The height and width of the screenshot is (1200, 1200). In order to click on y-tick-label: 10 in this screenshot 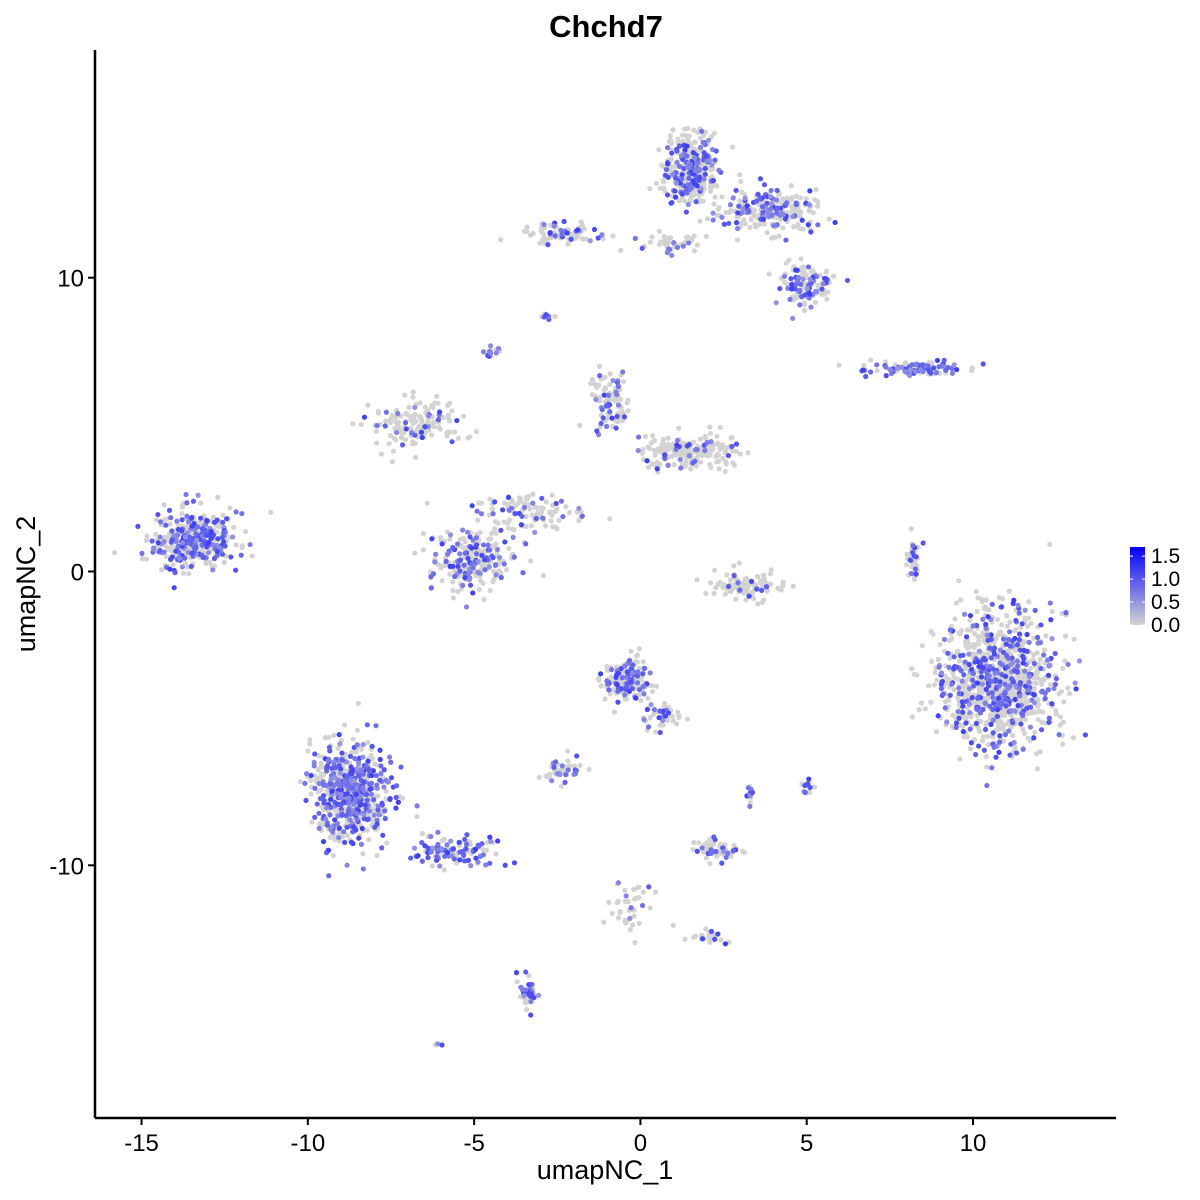, I will do `click(70, 279)`.